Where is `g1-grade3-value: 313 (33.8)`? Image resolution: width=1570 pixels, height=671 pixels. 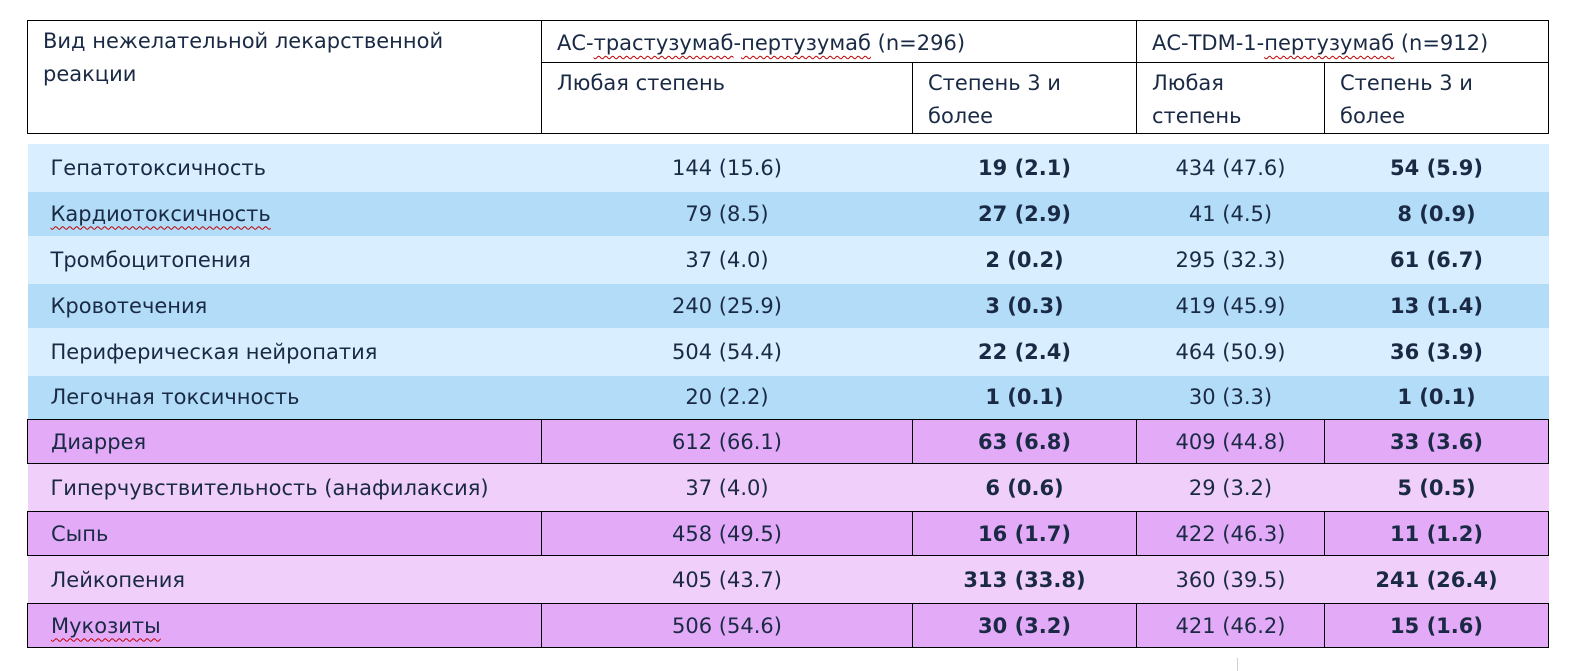 g1-grade3-value: 313 (33.8) is located at coordinates (1024, 579).